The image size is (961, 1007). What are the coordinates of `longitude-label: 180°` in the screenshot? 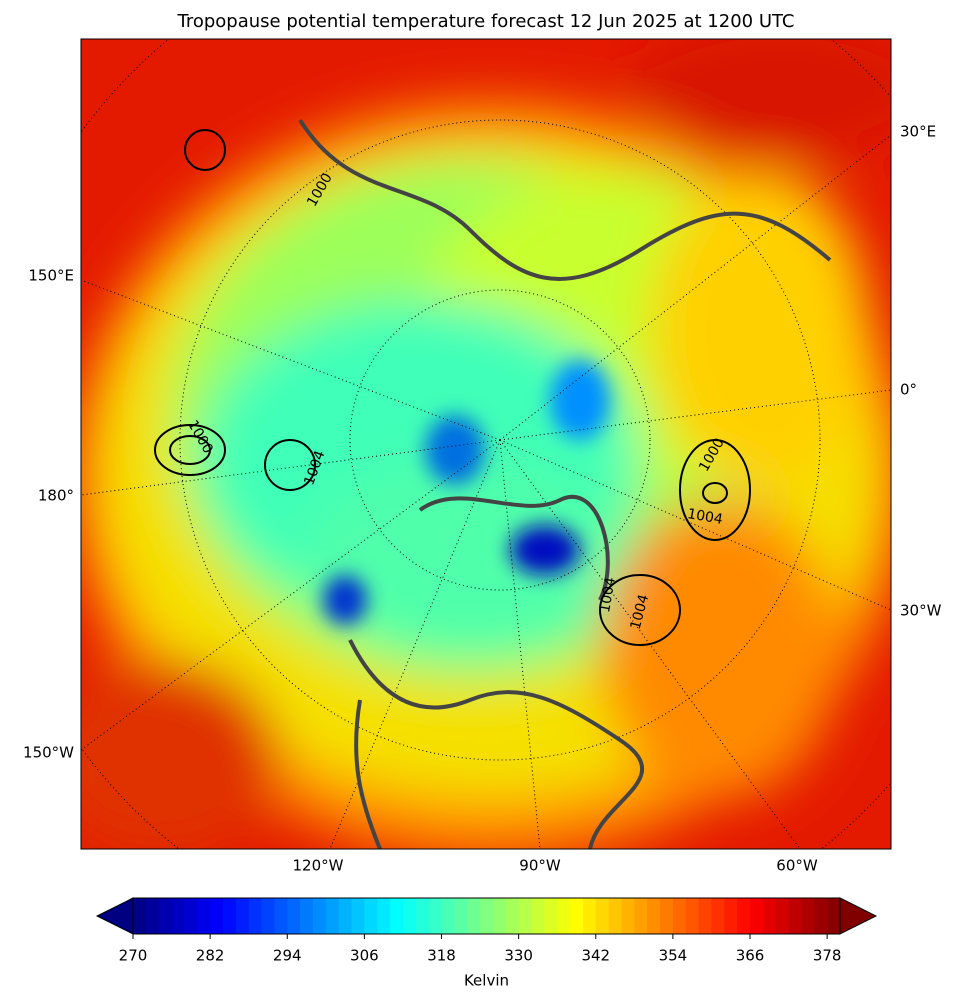 It's located at (56, 496).